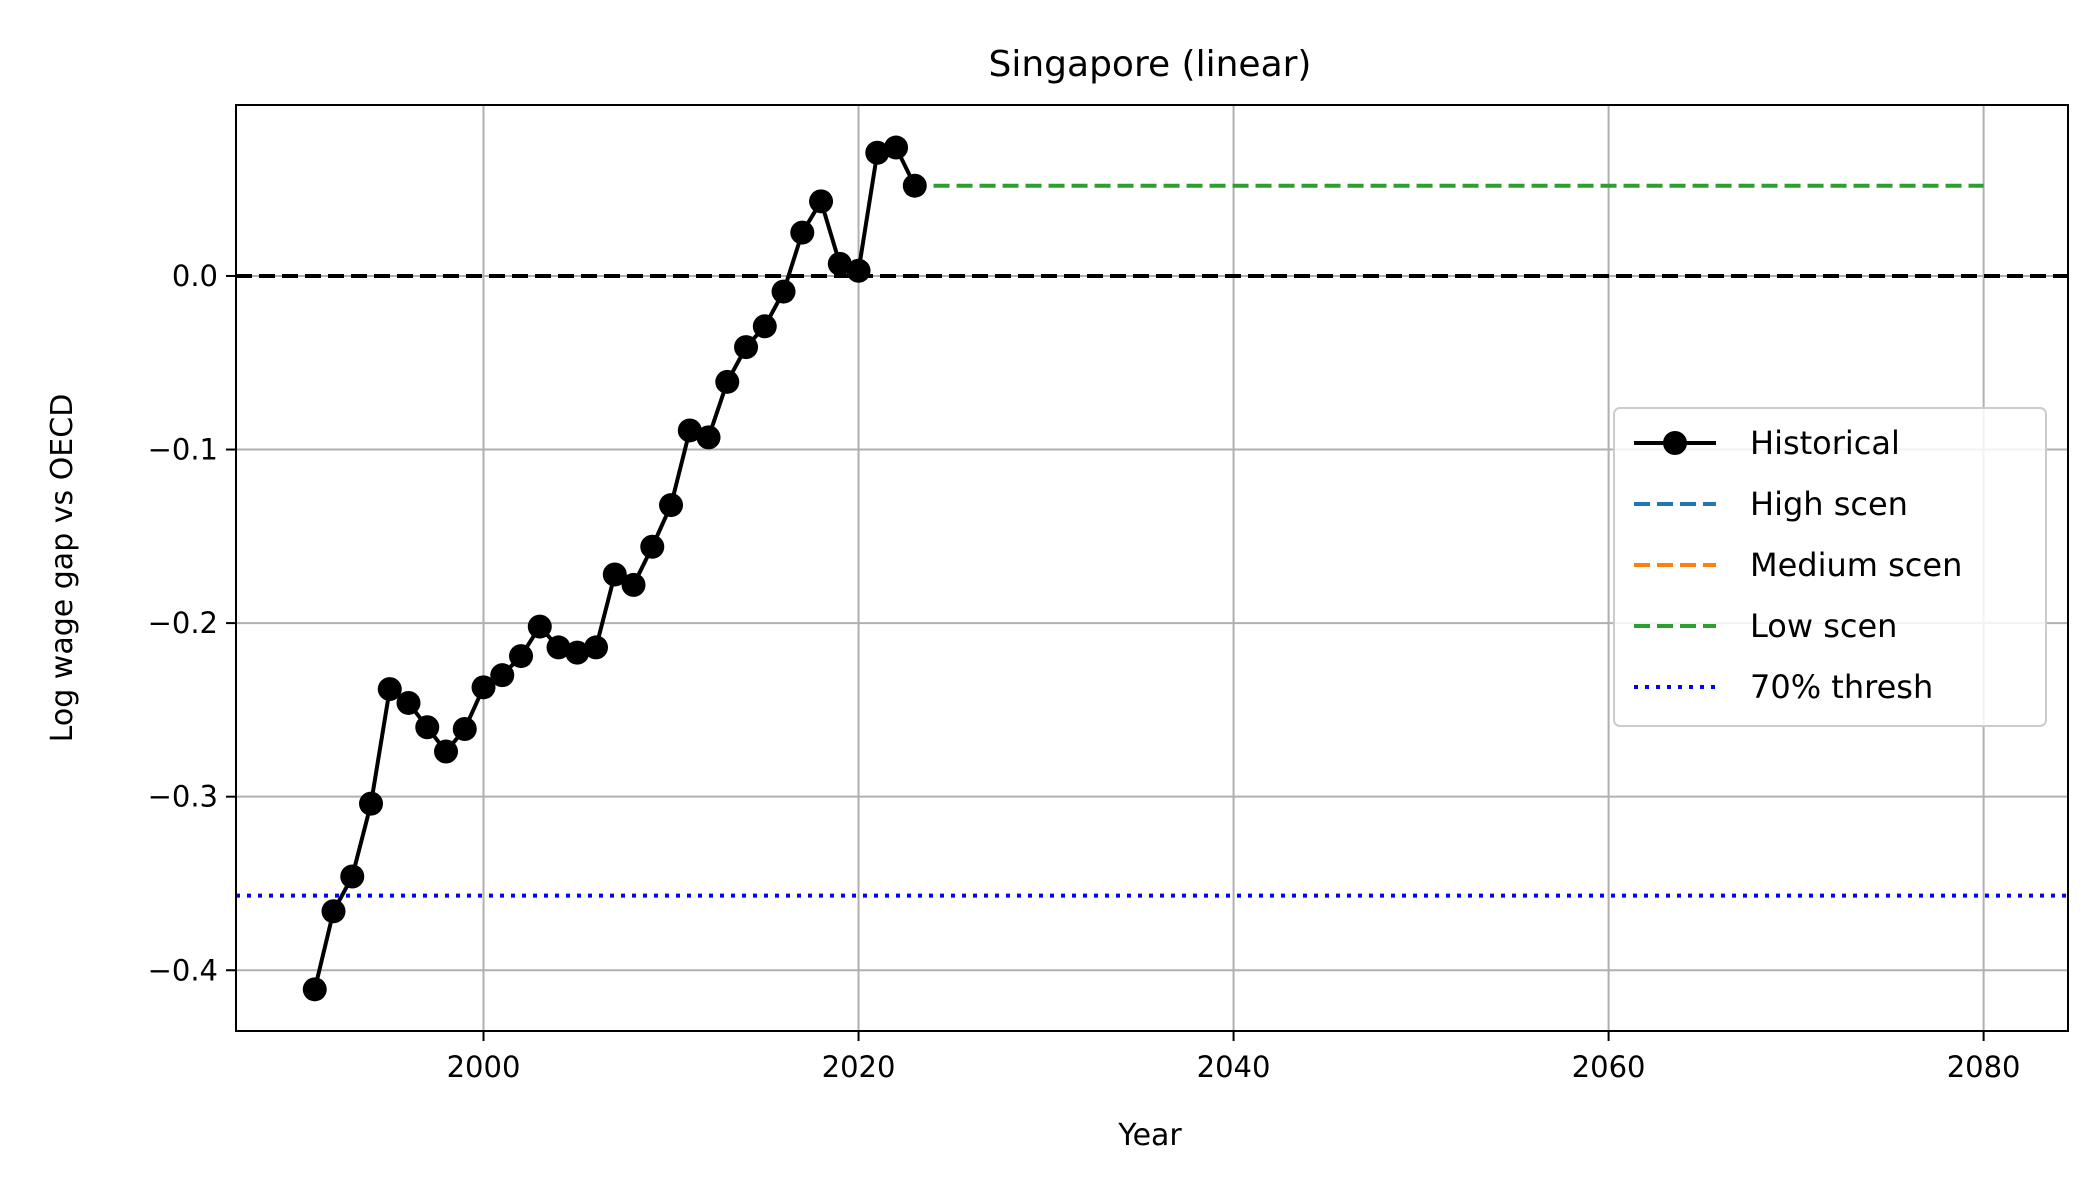 The width and height of the screenshot is (2100, 1200). I want to click on x-tick-label: 2020, so click(859, 1067).